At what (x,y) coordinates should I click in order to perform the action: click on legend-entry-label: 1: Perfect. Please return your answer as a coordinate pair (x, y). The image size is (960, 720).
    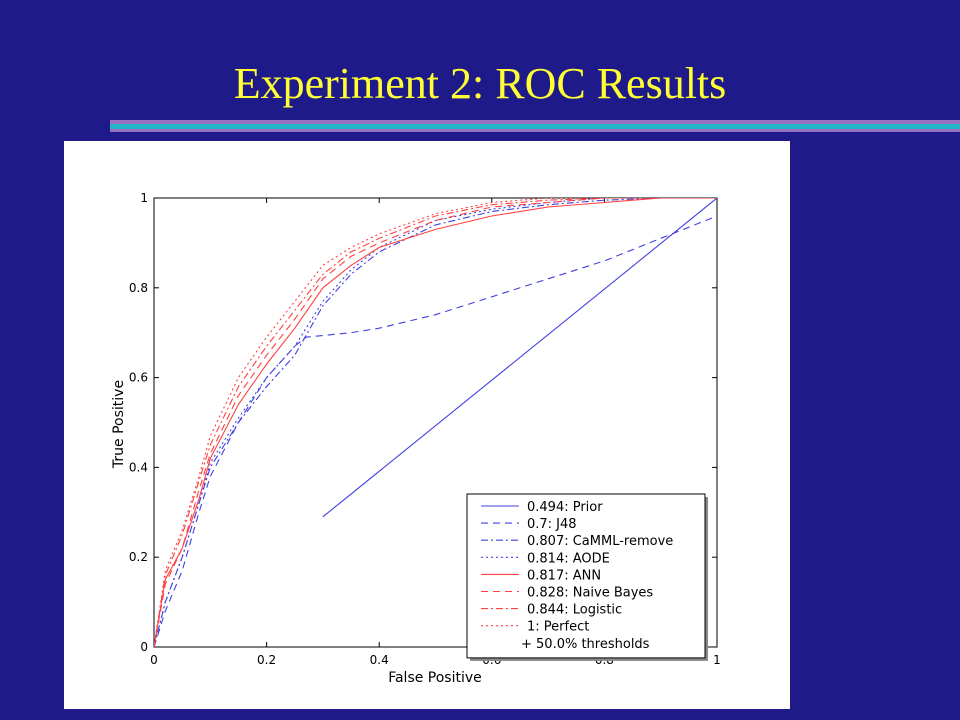
    Looking at the image, I should click on (558, 627).